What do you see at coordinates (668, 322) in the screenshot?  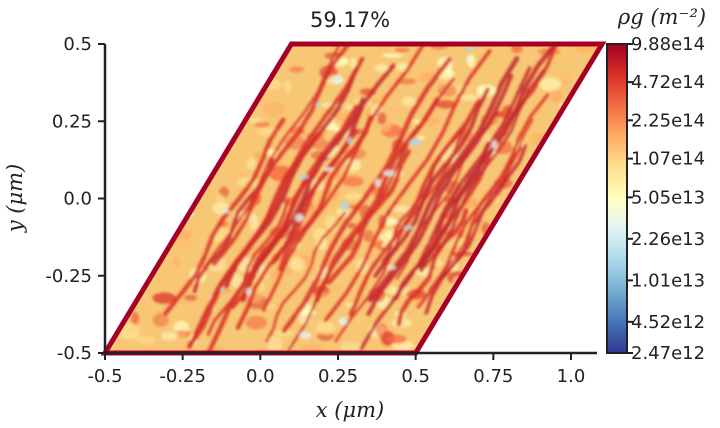 I see `colorbar-tick-label: 4.52e12` at bounding box center [668, 322].